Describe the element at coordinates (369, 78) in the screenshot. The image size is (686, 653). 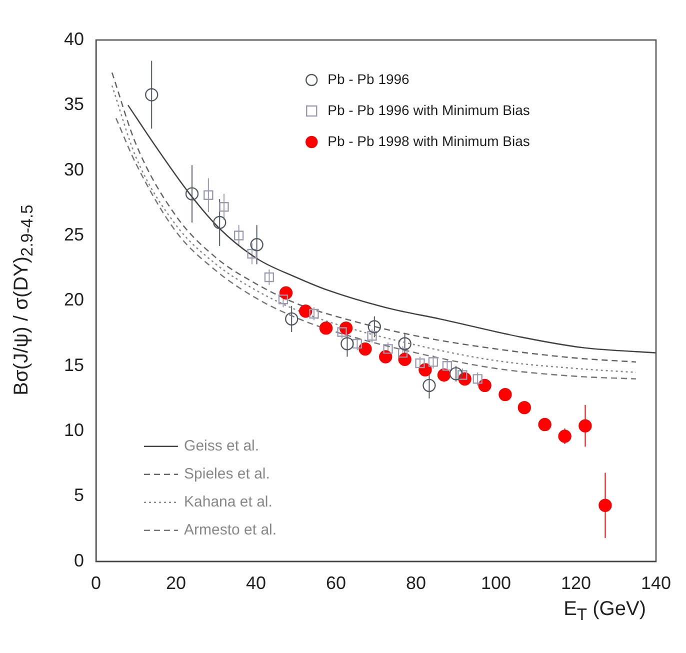
I see `legend-label: Pb - Pb 1996` at that location.